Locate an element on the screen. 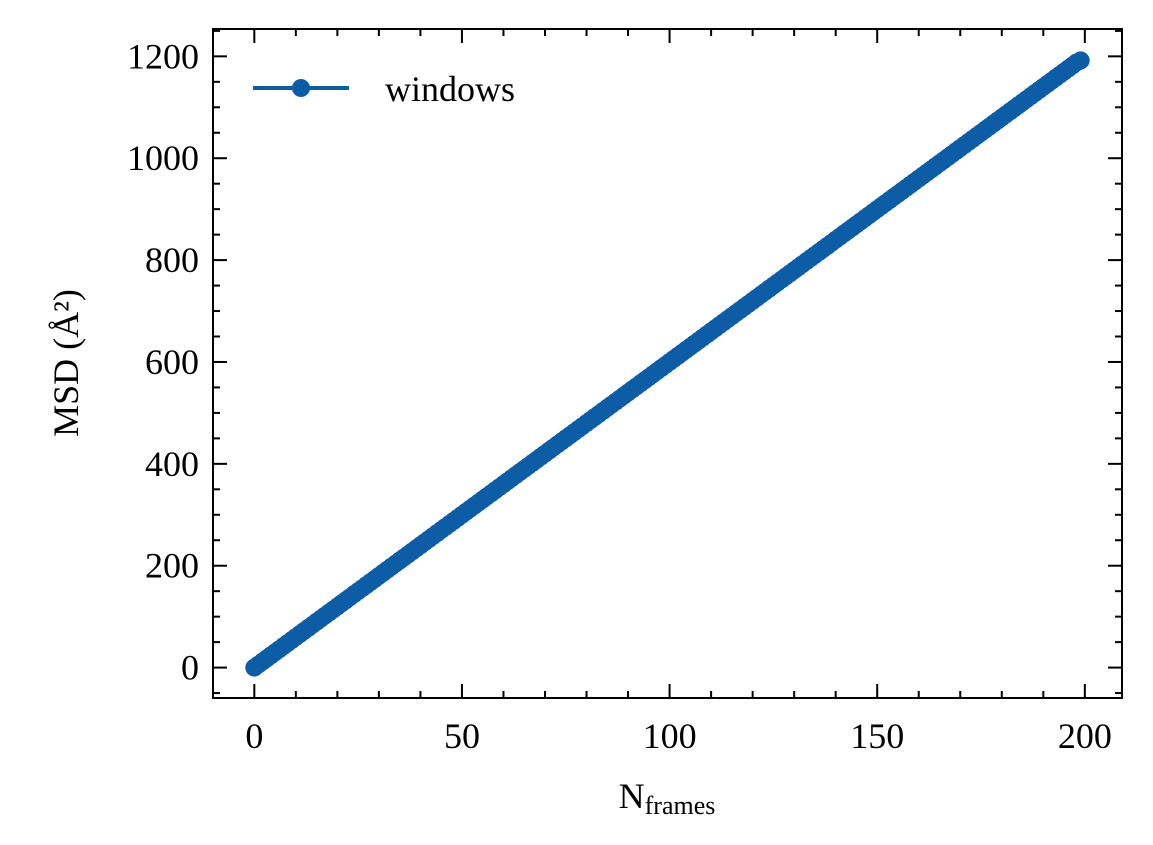 Image resolution: width=1153 pixels, height=845 pixels. x-axis-label: Nframes is located at coordinates (667, 798).